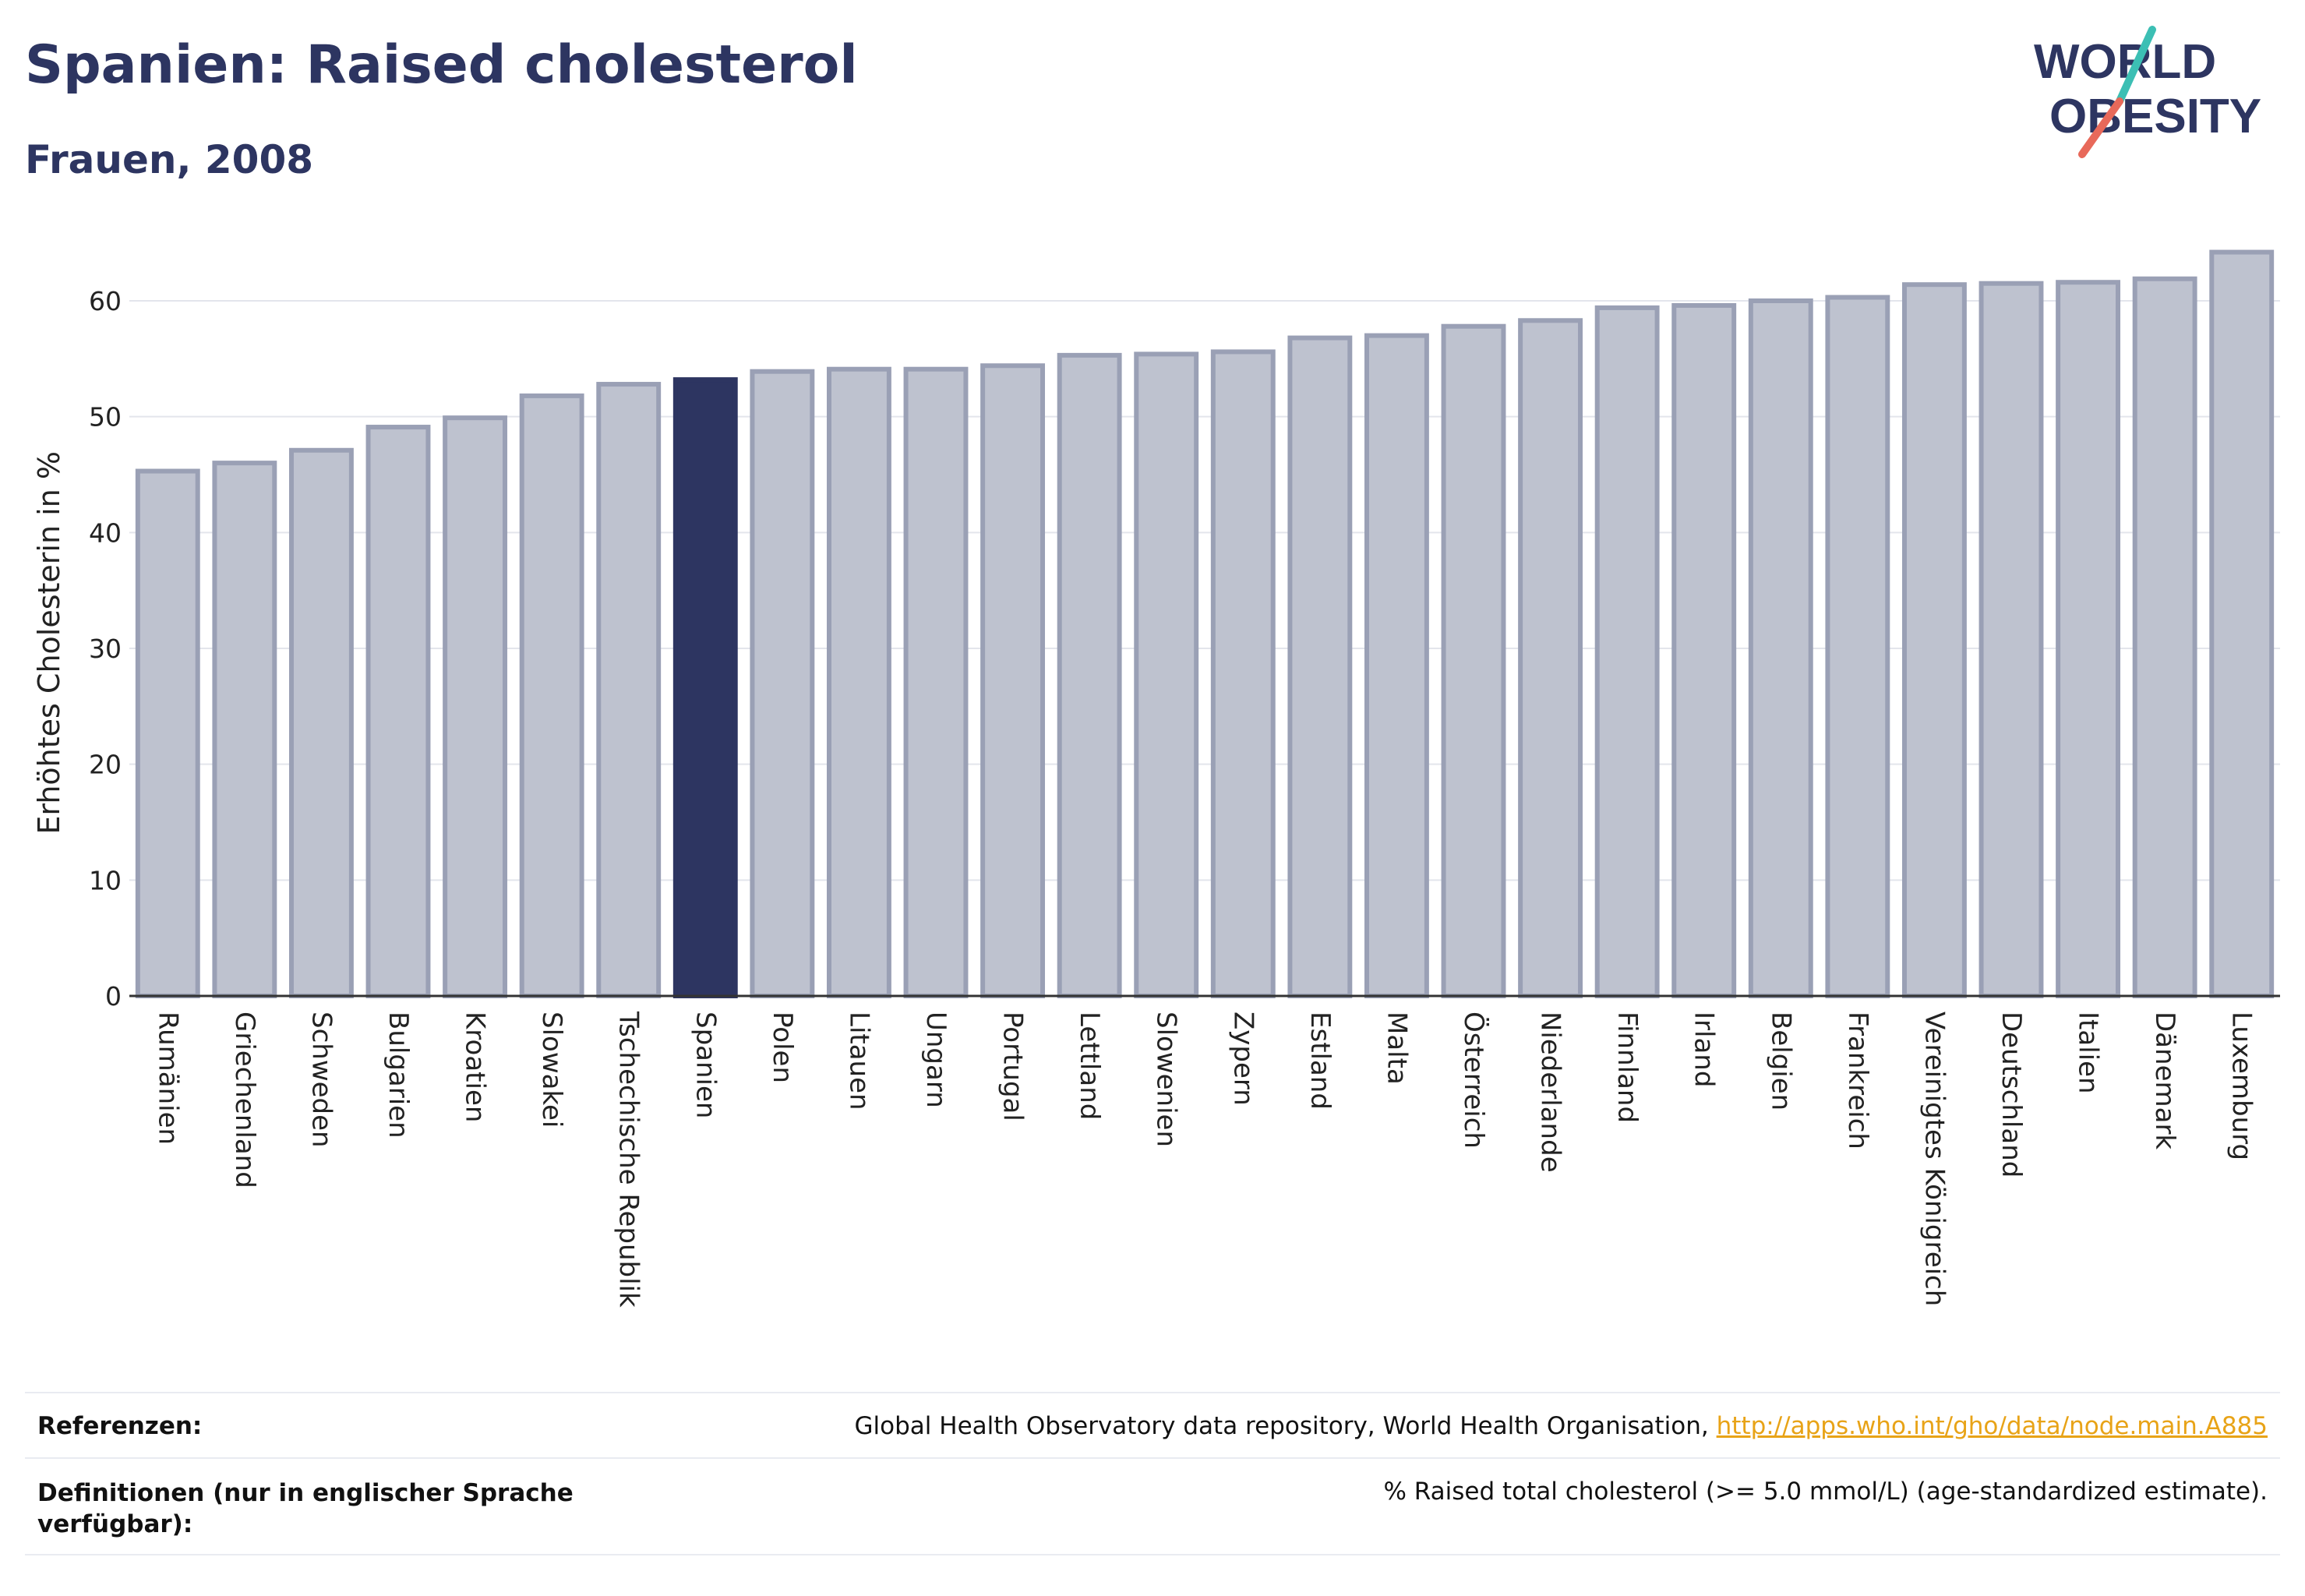 The height and width of the screenshot is (1596, 2305). What do you see at coordinates (1934, 1159) in the screenshot?
I see `x-tick-label: Vereinigtes Königreich` at bounding box center [1934, 1159].